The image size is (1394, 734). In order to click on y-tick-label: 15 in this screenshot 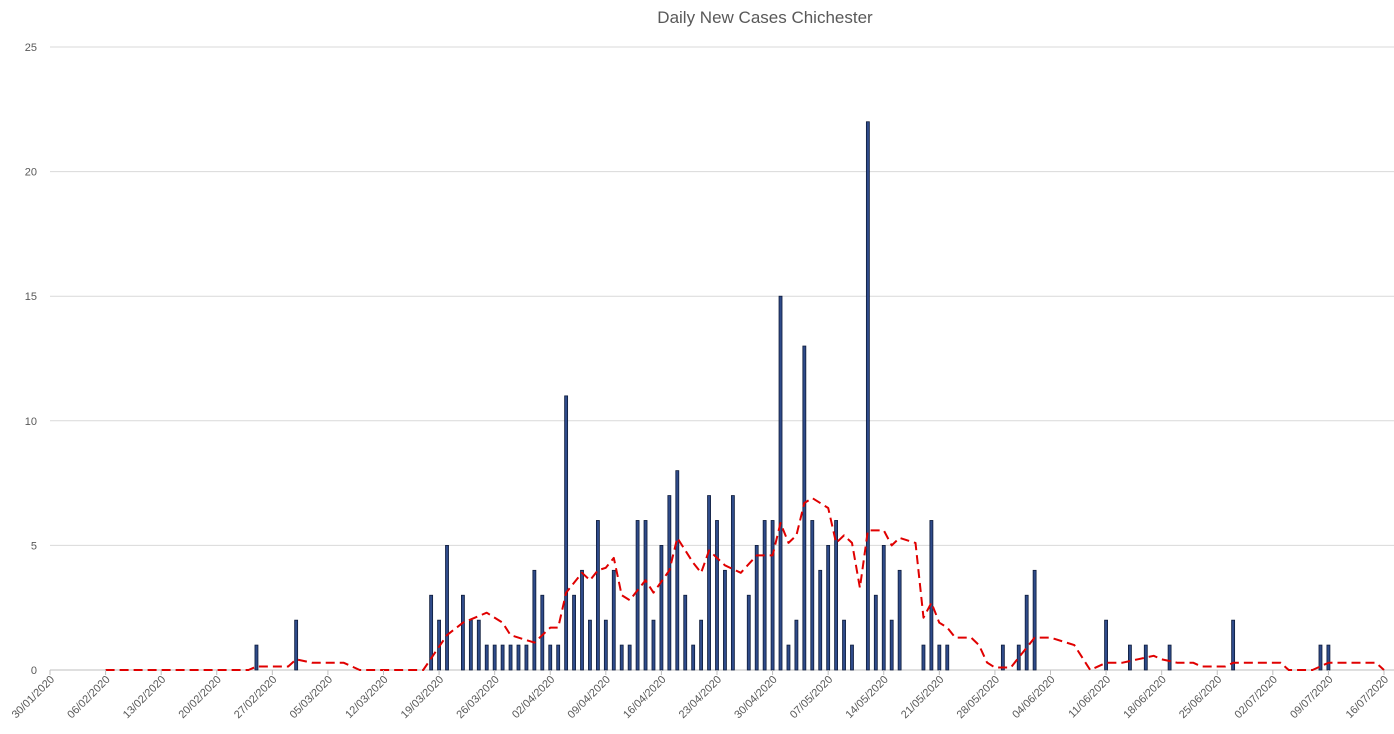, I will do `click(31, 297)`.